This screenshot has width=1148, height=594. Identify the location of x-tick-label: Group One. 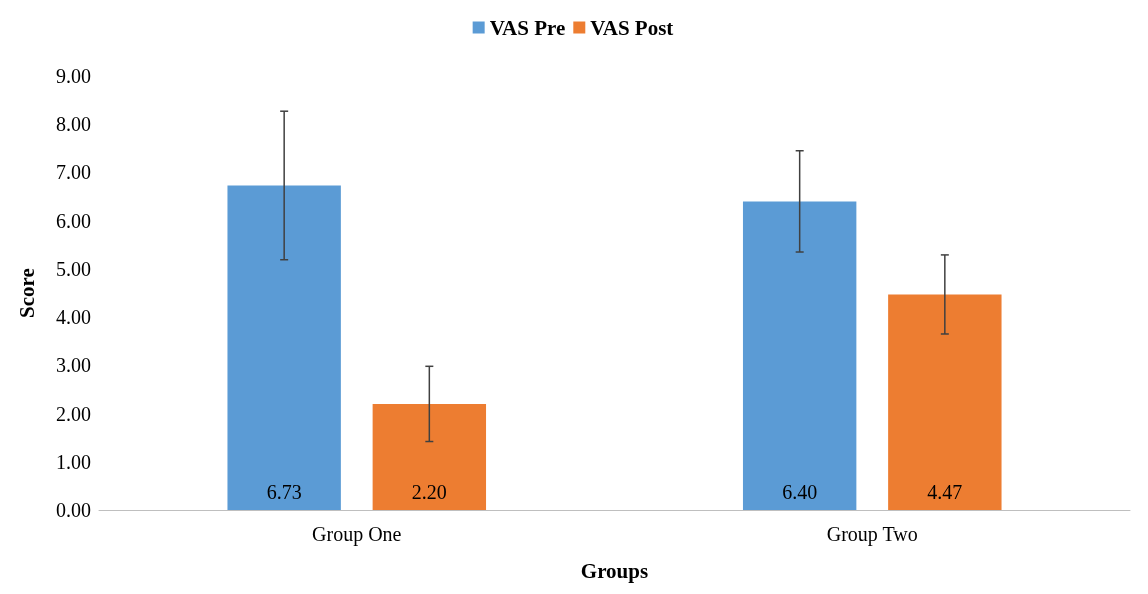
(357, 534).